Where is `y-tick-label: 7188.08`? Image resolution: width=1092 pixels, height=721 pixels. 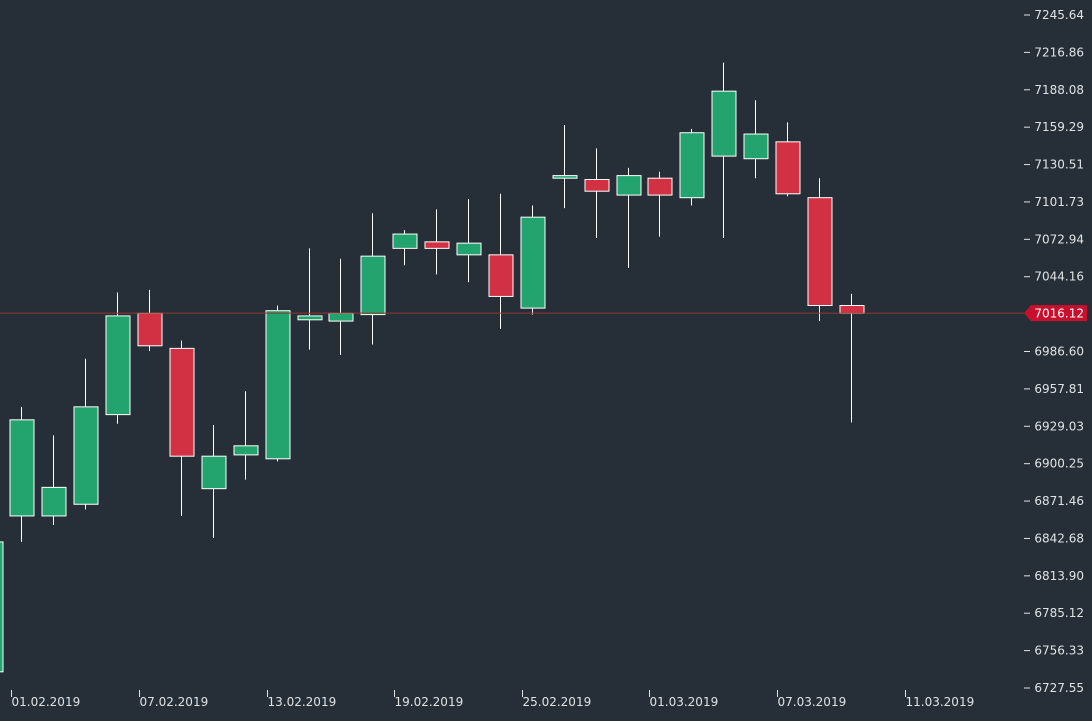
y-tick-label: 7188.08 is located at coordinates (1059, 90).